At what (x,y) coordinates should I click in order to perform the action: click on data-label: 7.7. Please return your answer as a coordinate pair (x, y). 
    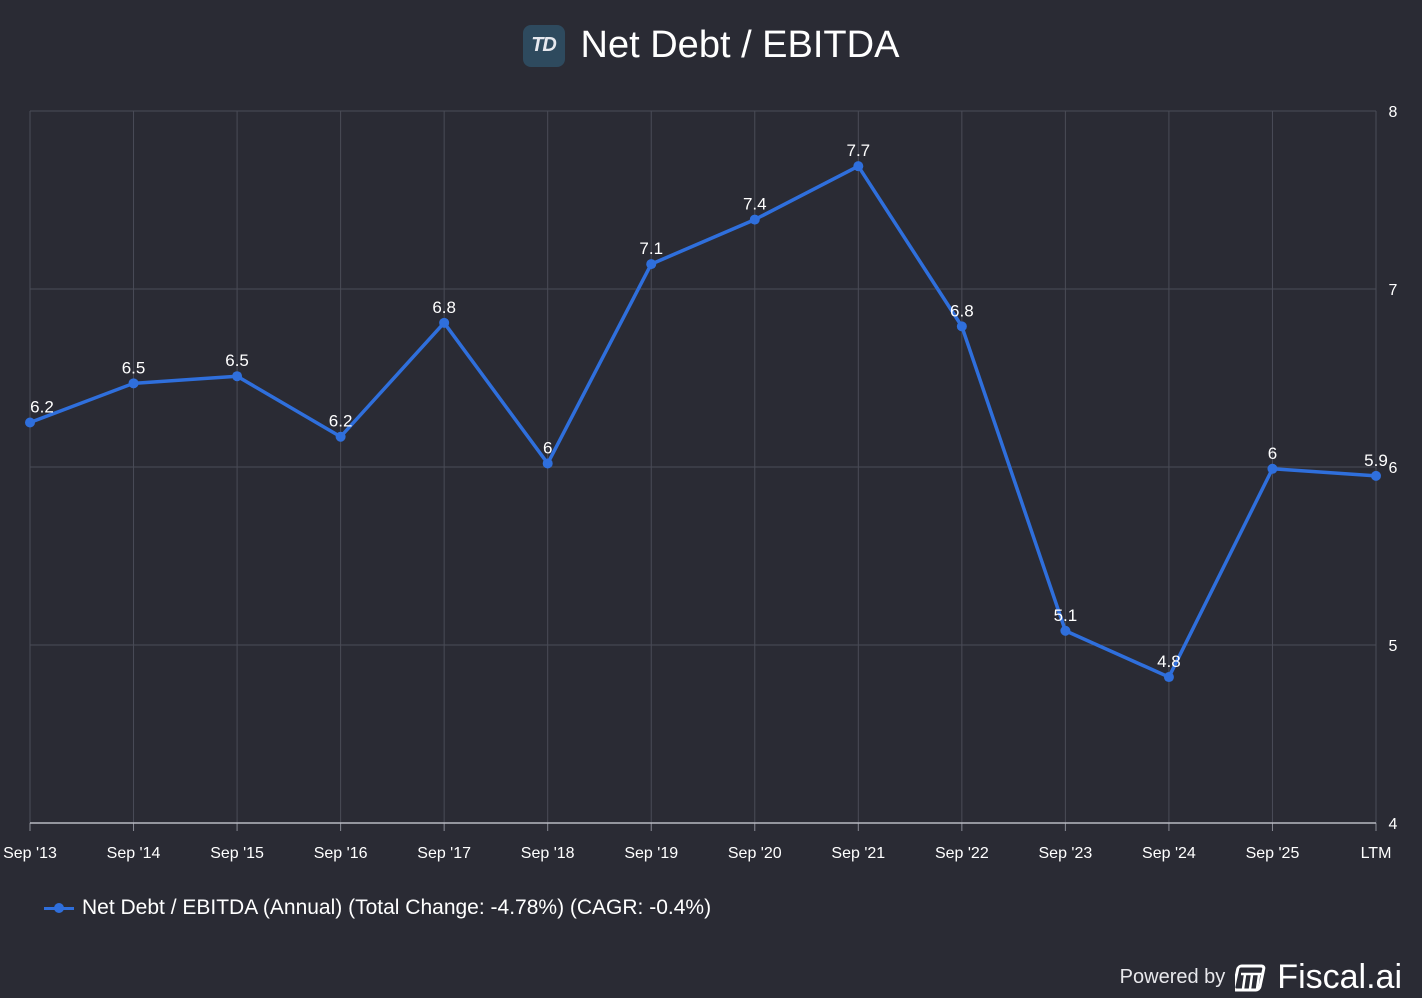
    Looking at the image, I should click on (858, 150).